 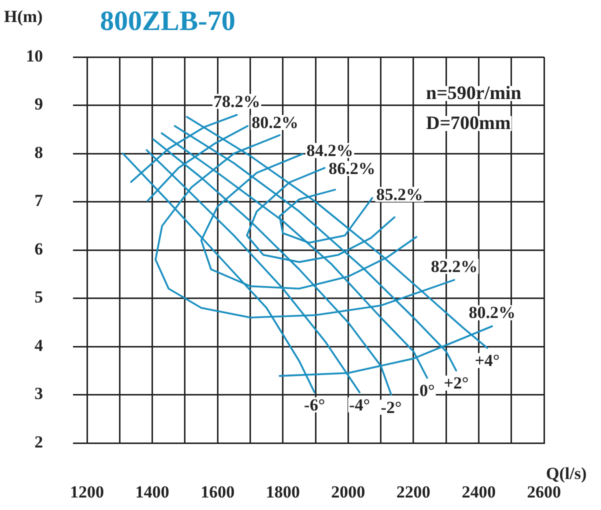 What do you see at coordinates (38, 394) in the screenshot?
I see `y-tick-label: 3` at bounding box center [38, 394].